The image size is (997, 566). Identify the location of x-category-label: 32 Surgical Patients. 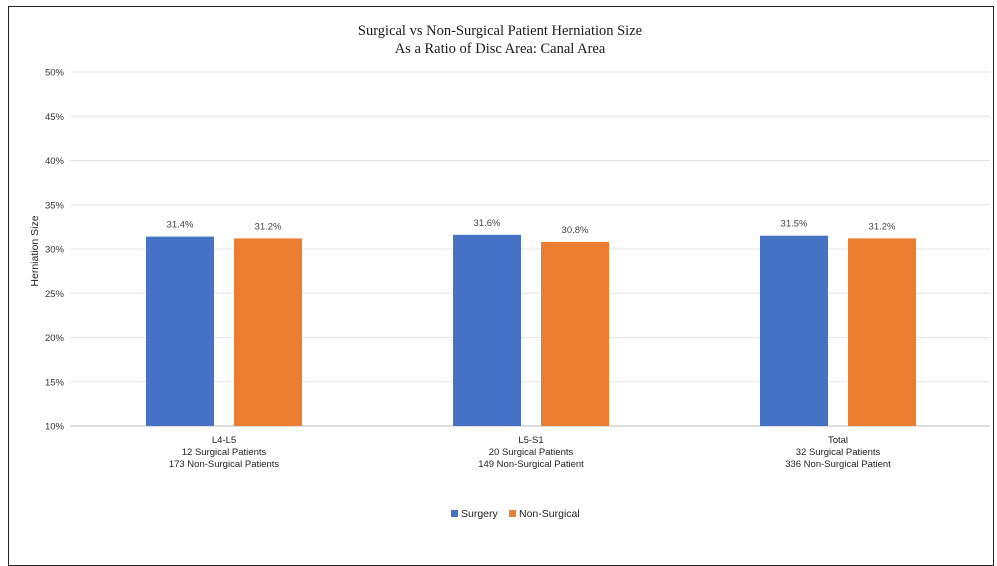
(838, 452).